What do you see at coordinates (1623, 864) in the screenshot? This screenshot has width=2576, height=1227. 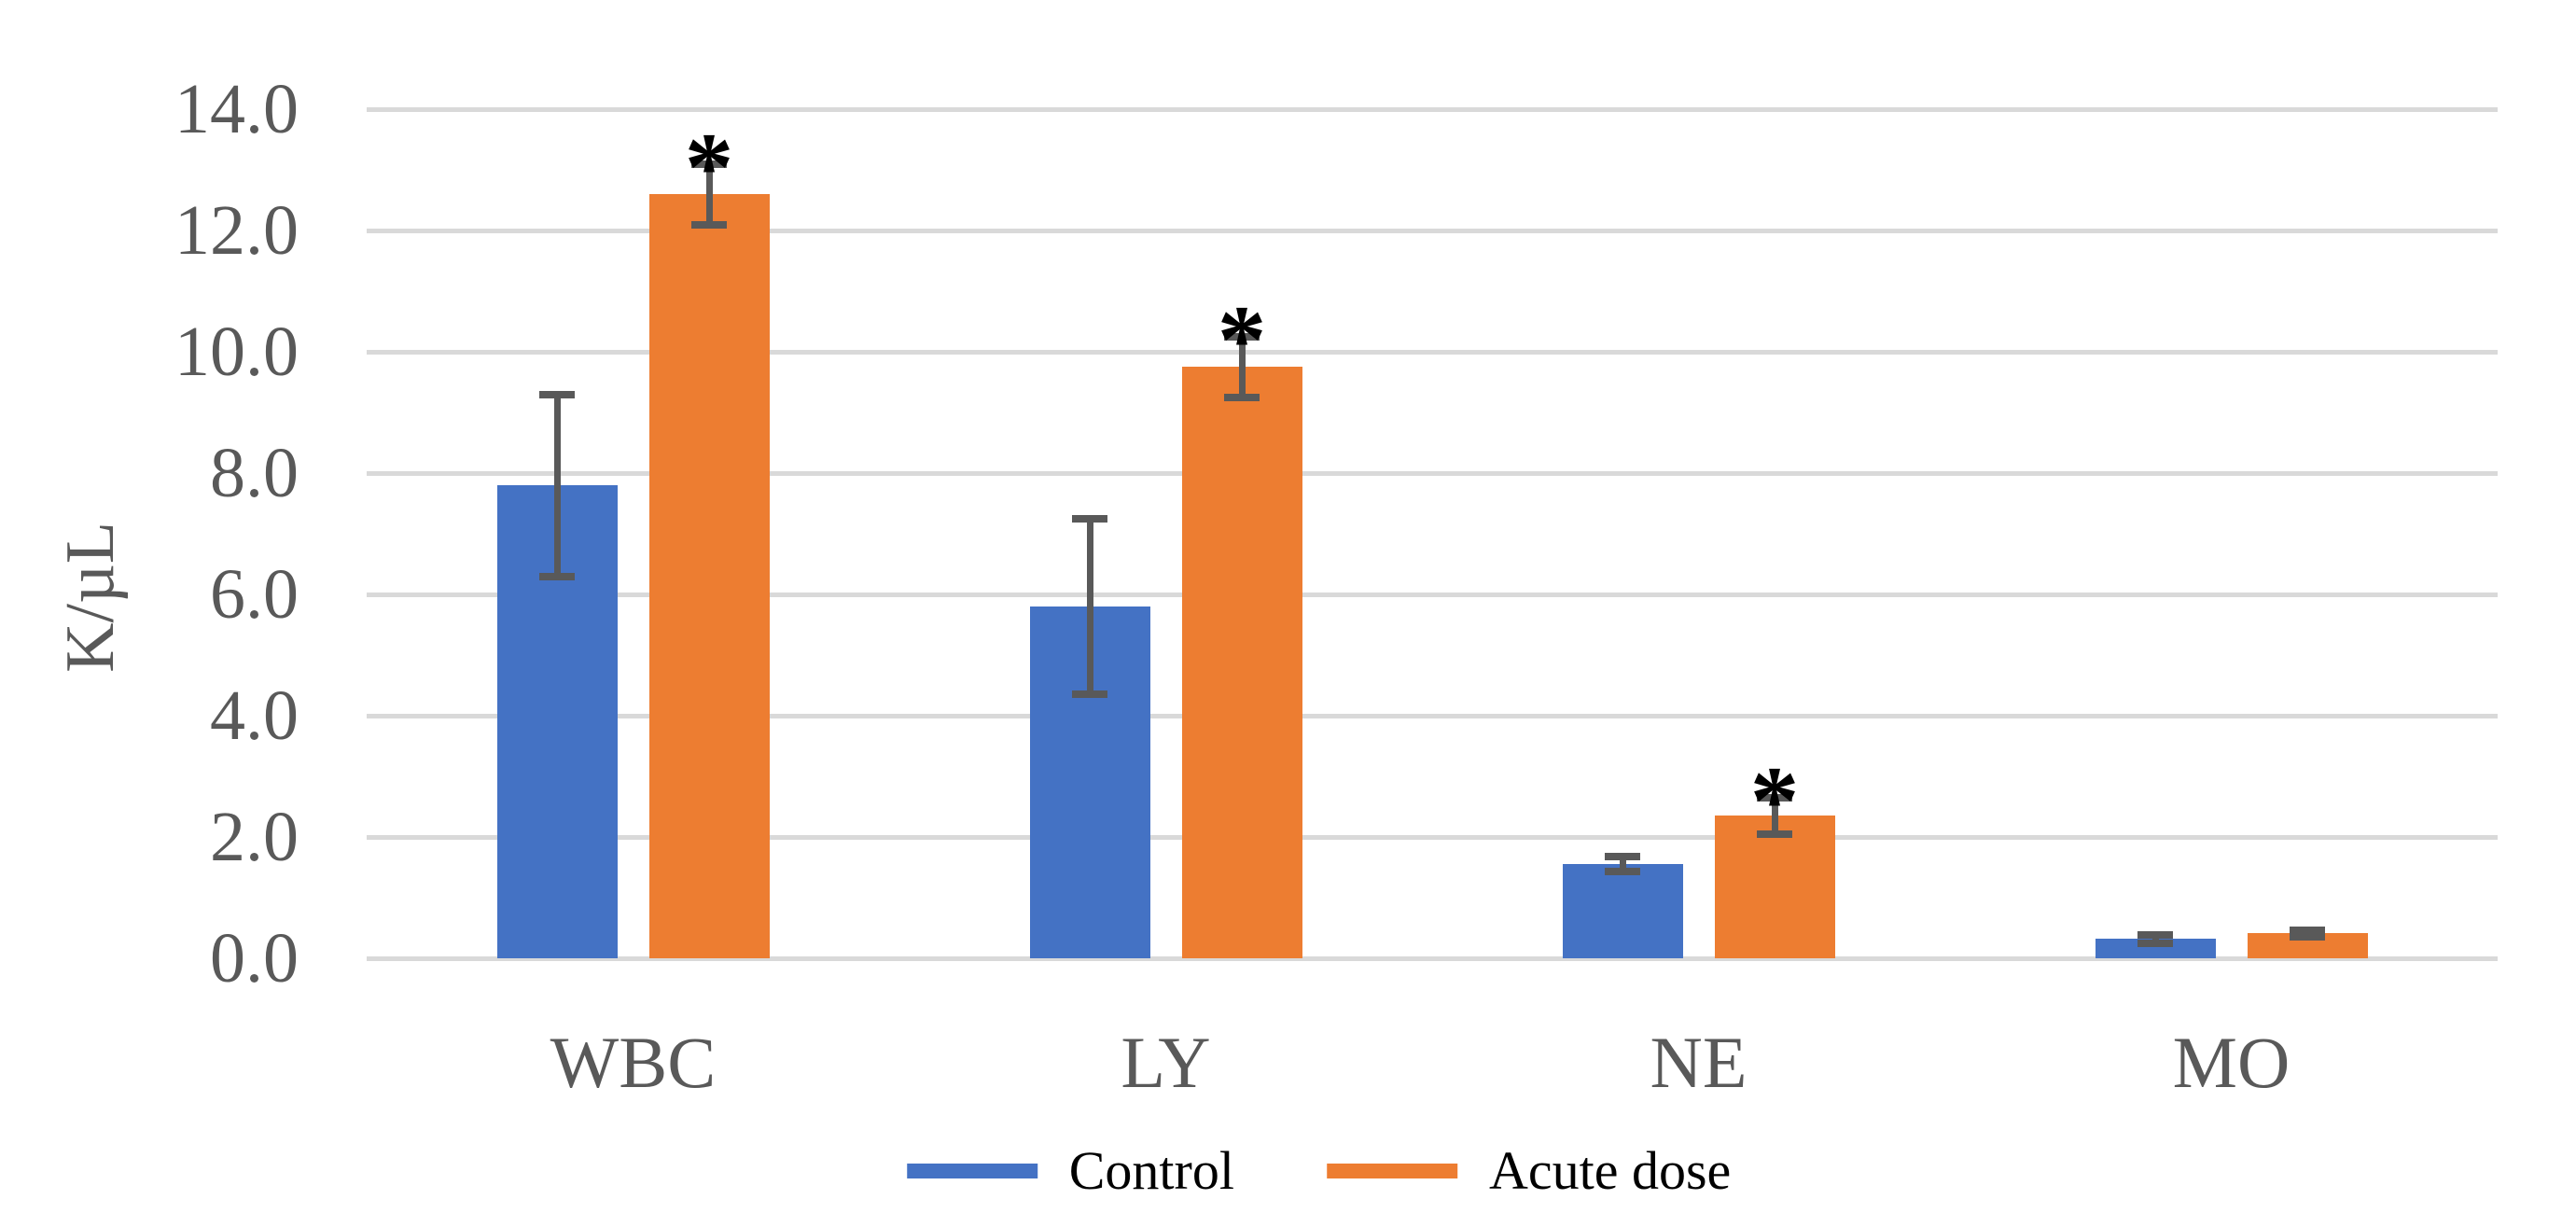 I see `error-bar-control-ne` at bounding box center [1623, 864].